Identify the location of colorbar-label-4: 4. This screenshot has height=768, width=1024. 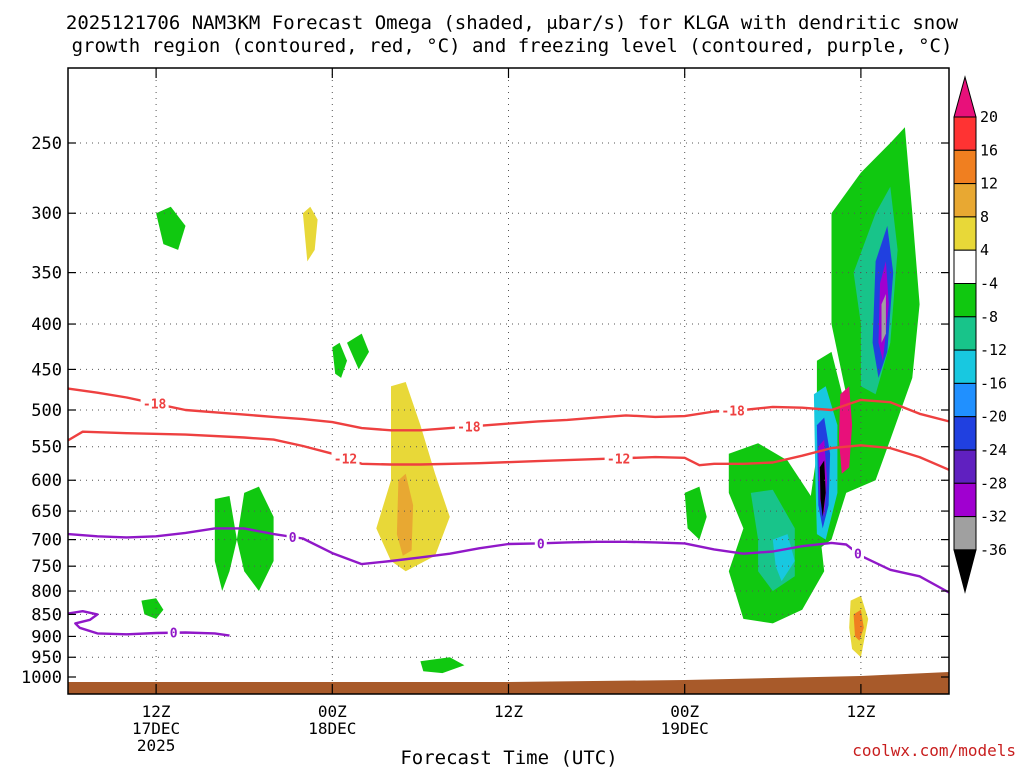
(984, 250).